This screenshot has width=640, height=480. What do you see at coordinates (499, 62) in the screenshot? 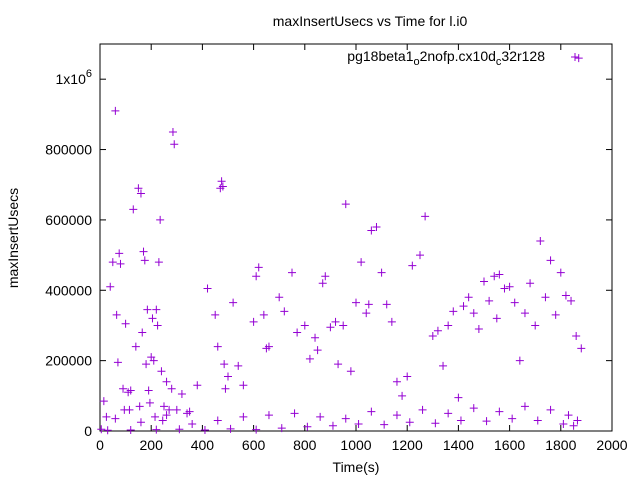
I see `legend-subscript: c` at bounding box center [499, 62].